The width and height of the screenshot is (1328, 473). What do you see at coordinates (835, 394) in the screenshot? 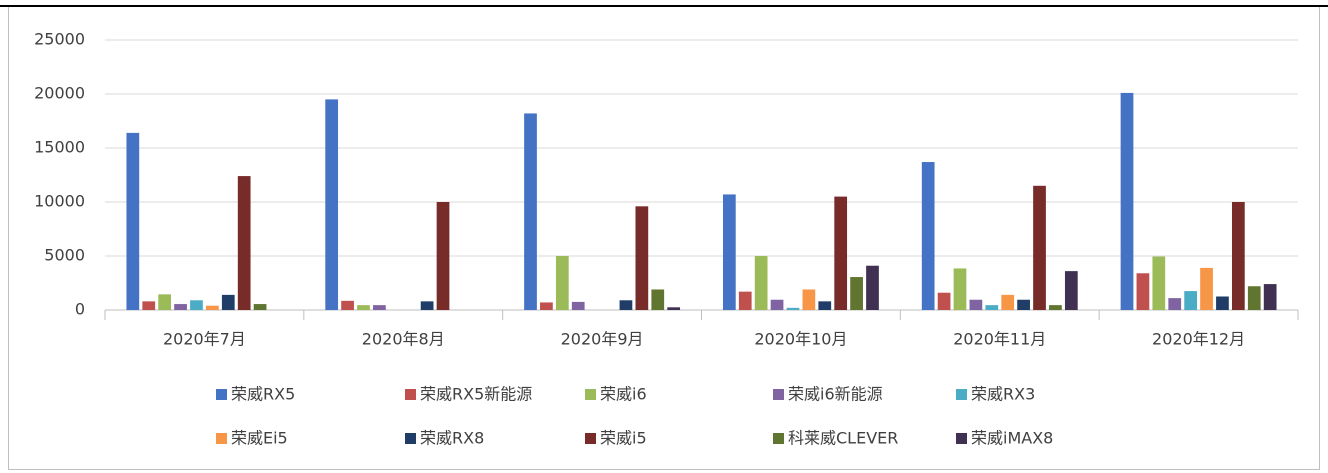
I see `legend-label: 荣威i6新能源` at bounding box center [835, 394].